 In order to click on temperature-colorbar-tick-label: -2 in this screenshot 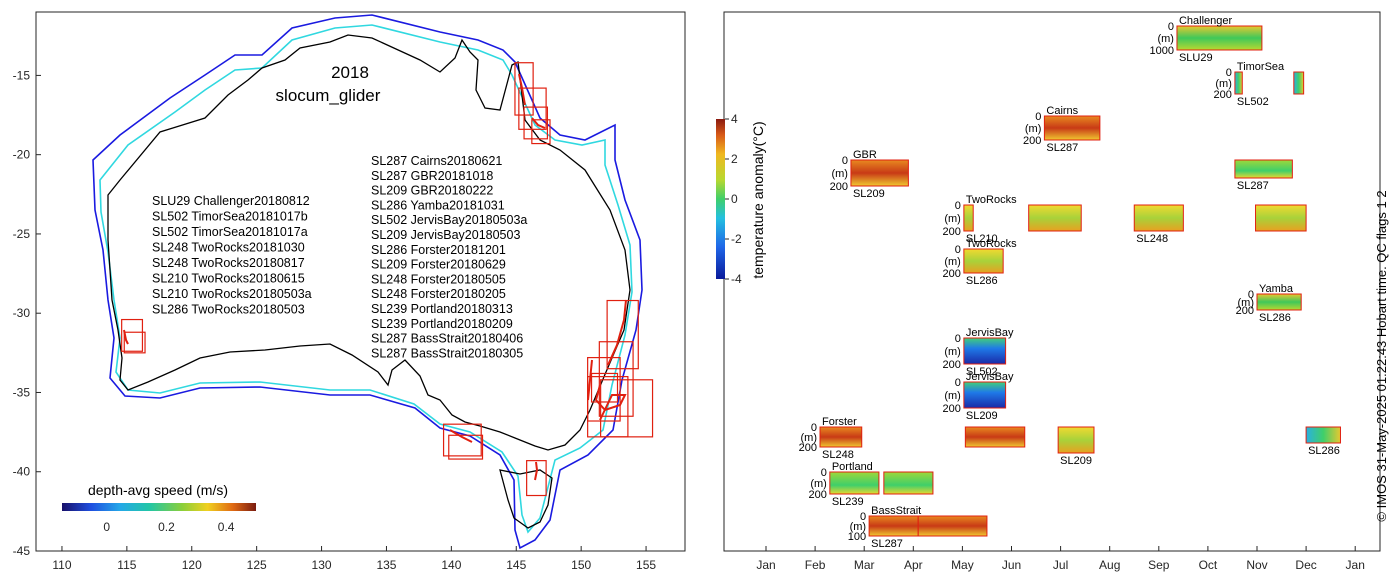, I will do `click(736, 239)`.